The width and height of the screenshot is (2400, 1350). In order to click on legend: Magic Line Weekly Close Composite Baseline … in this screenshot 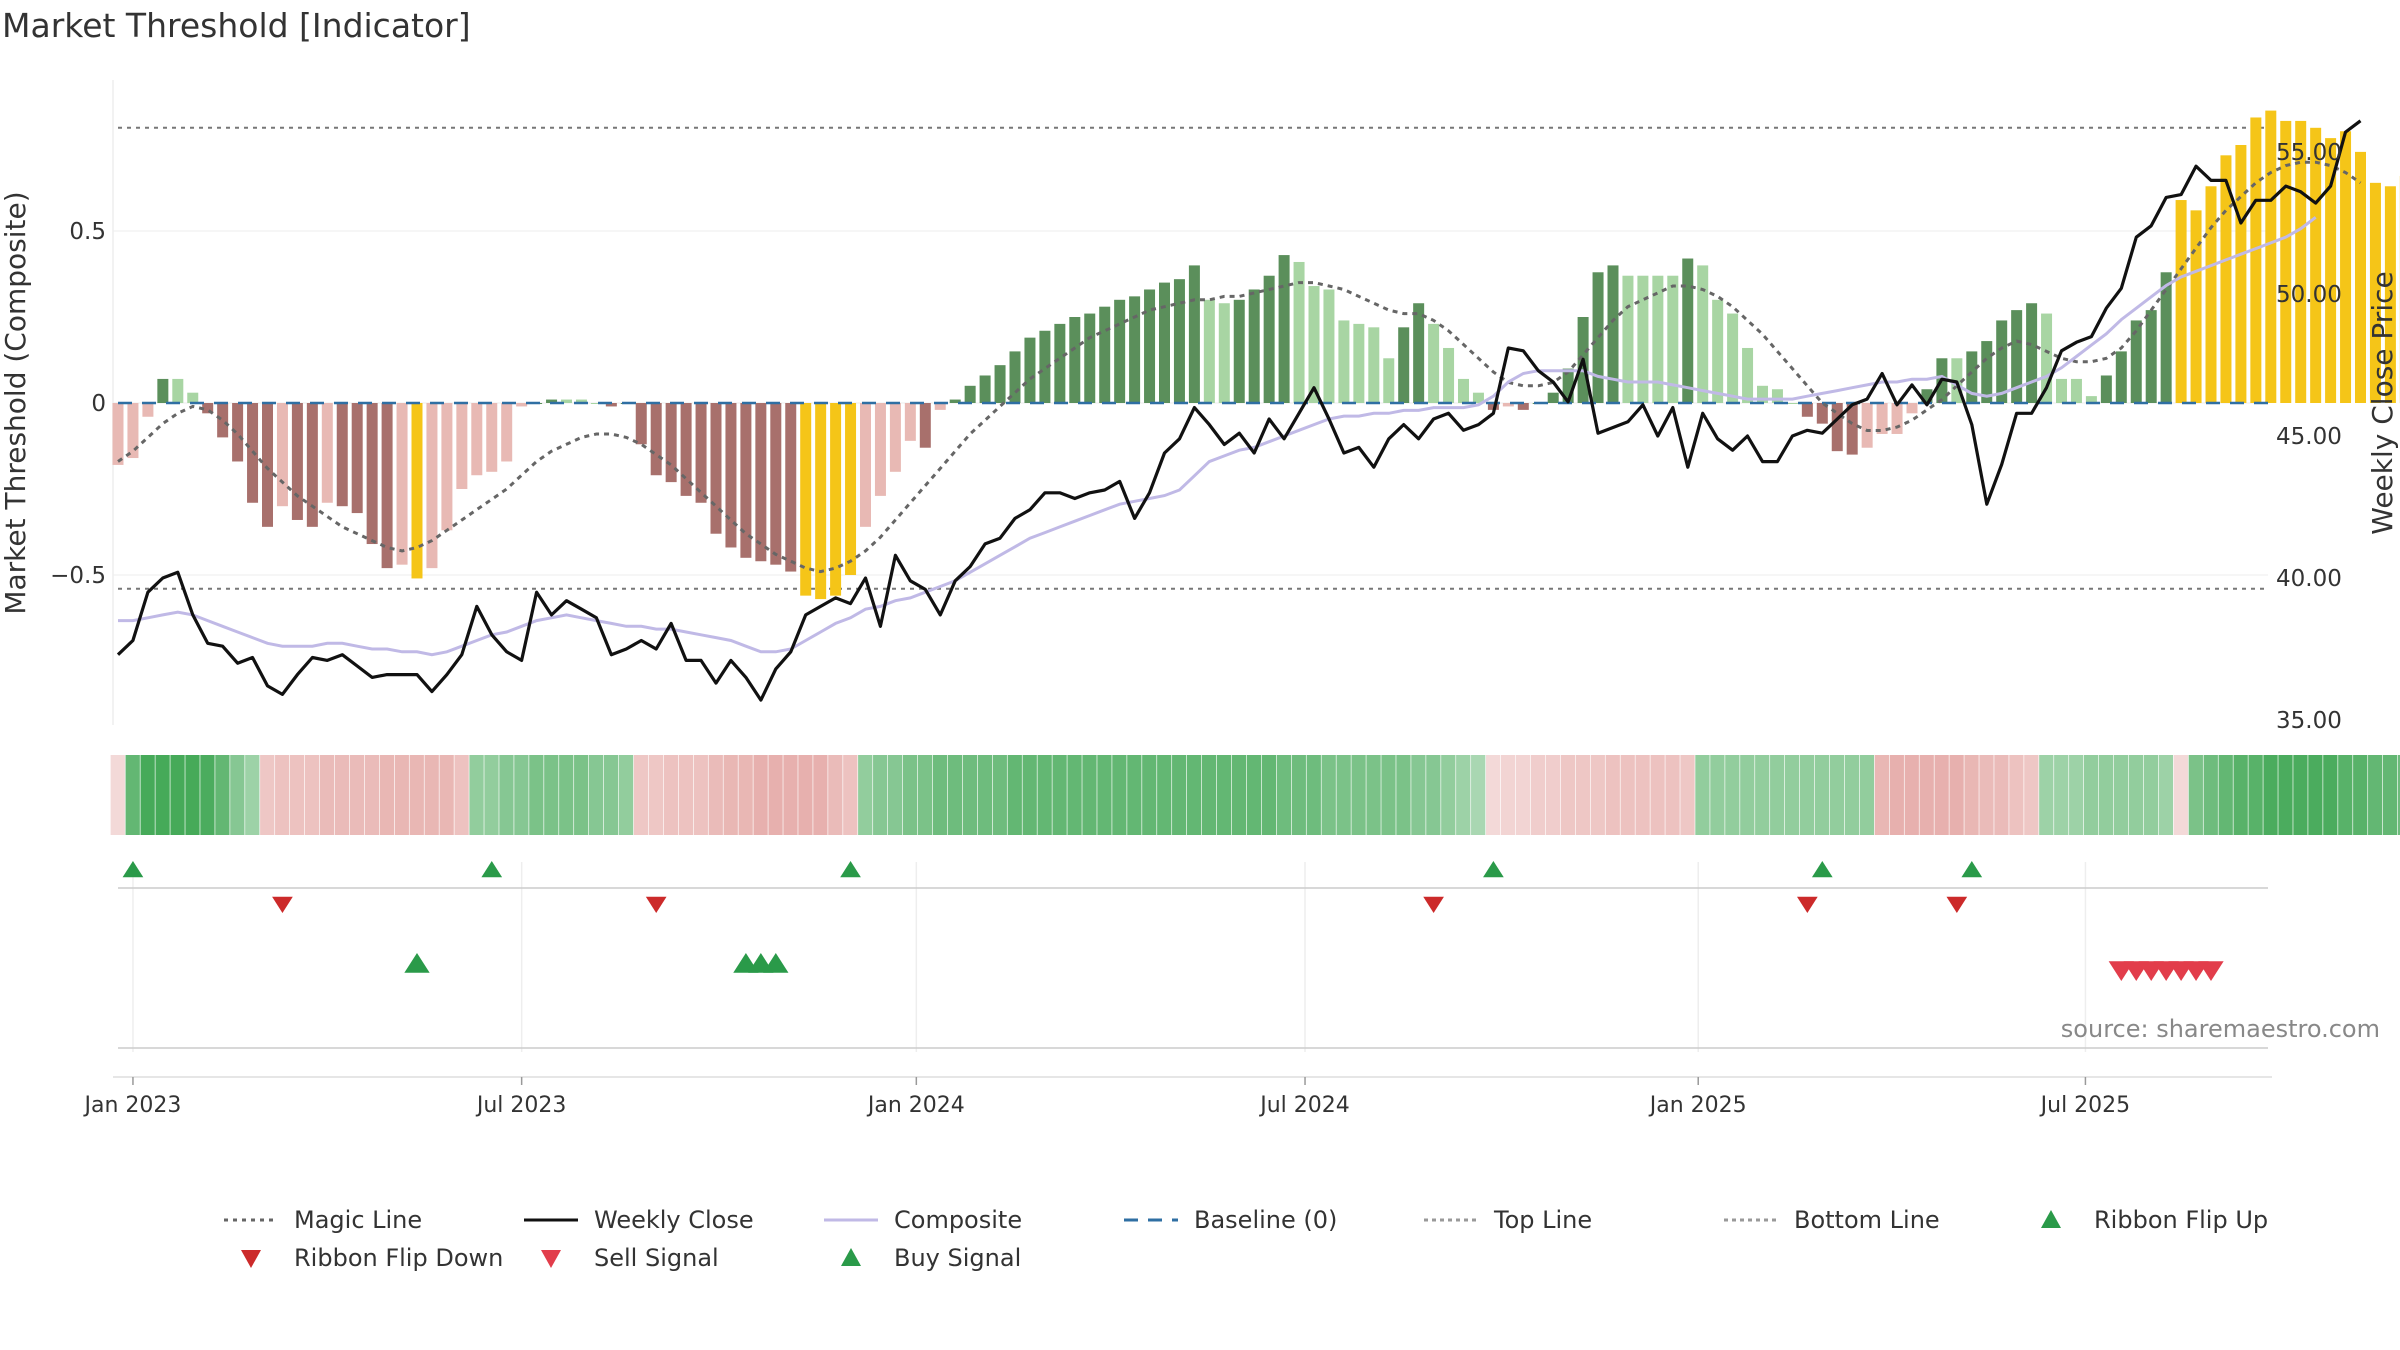, I will do `click(1270, 1247)`.